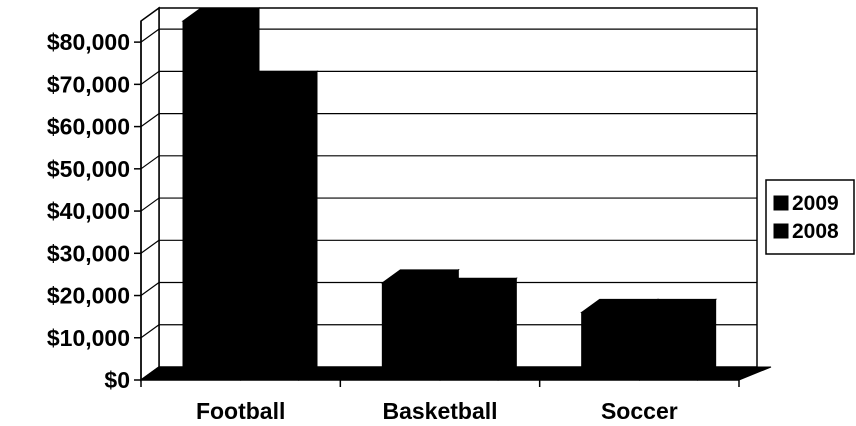 The image size is (856, 426). What do you see at coordinates (150, 194) in the screenshot?
I see `plot-area-side-wall` at bounding box center [150, 194].